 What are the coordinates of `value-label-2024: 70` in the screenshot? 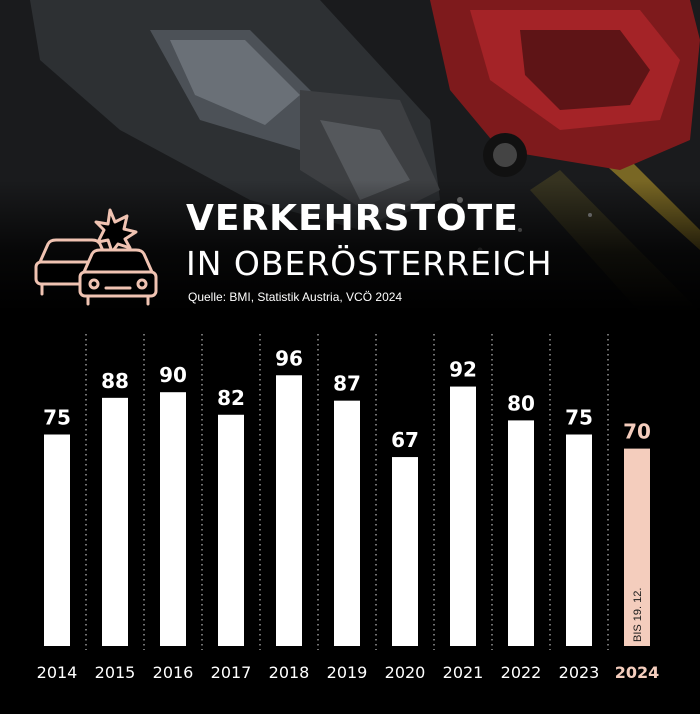 It's located at (637, 432).